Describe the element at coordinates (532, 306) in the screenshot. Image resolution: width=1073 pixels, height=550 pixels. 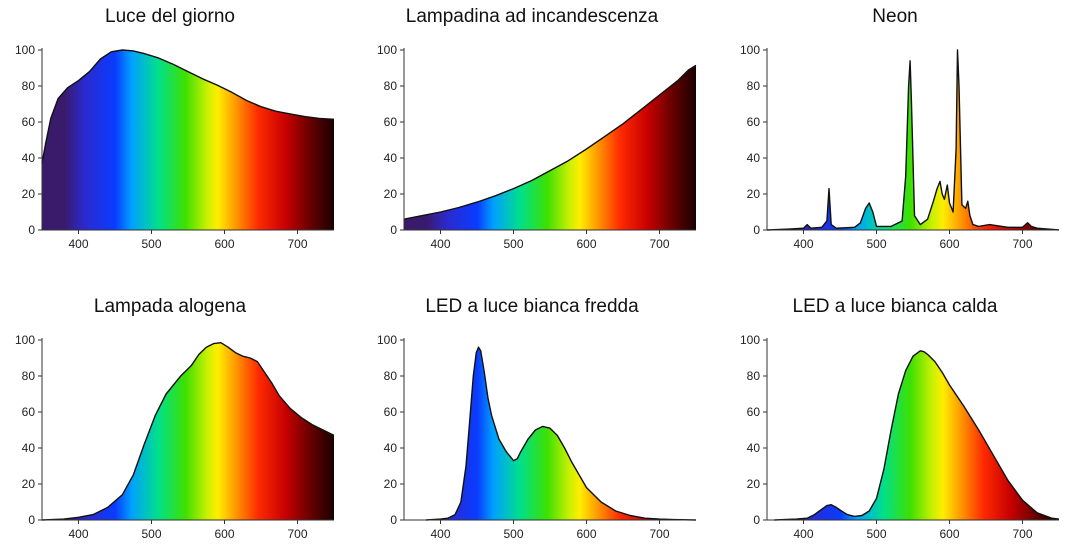
I see `chart-title: LED a luce bianca fredda` at that location.